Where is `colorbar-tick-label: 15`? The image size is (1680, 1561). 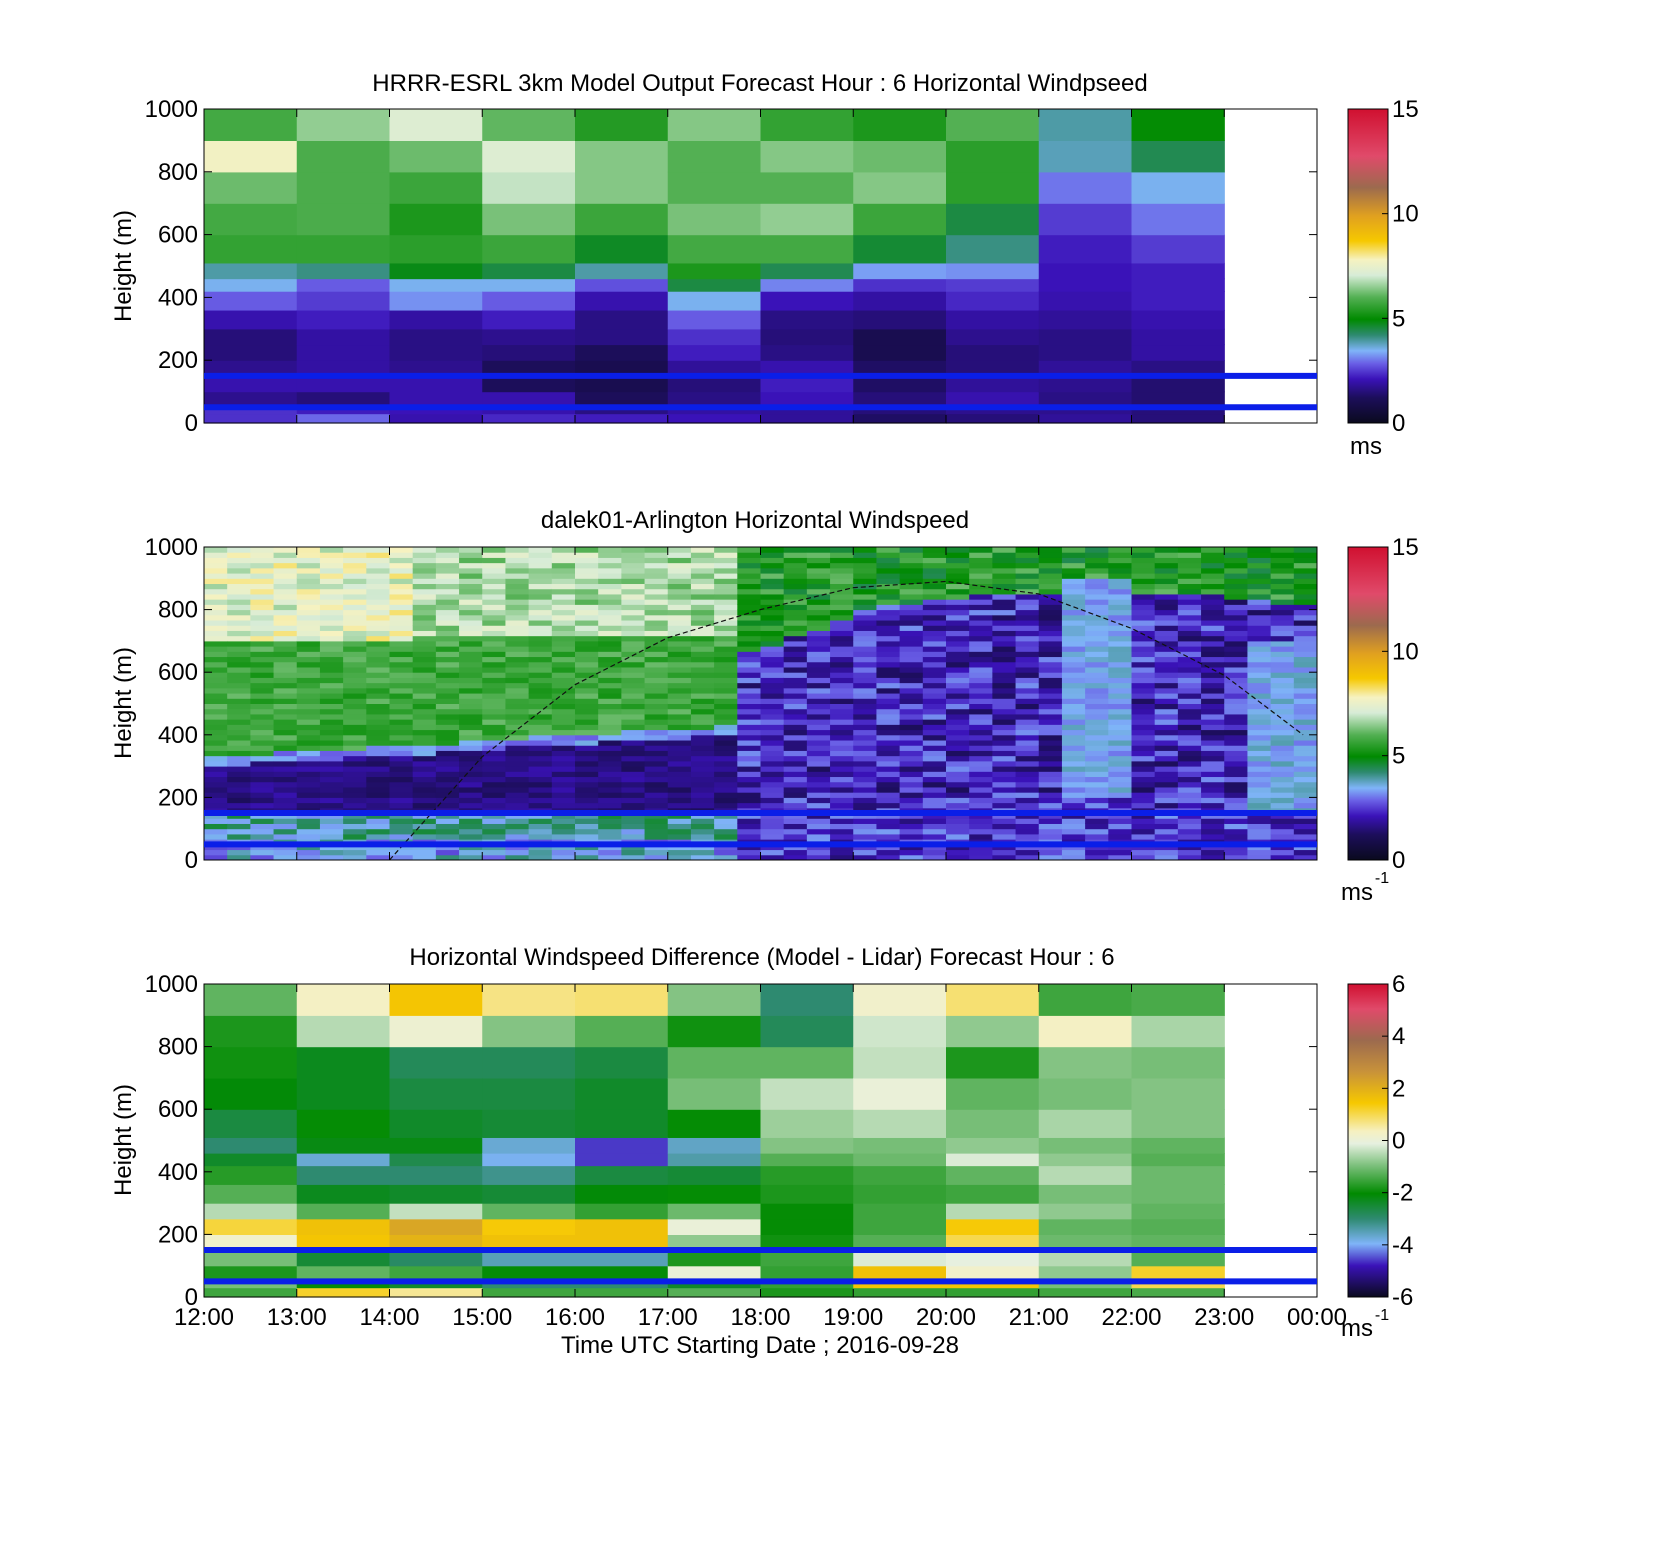 colorbar-tick-label: 15 is located at coordinates (1405, 109).